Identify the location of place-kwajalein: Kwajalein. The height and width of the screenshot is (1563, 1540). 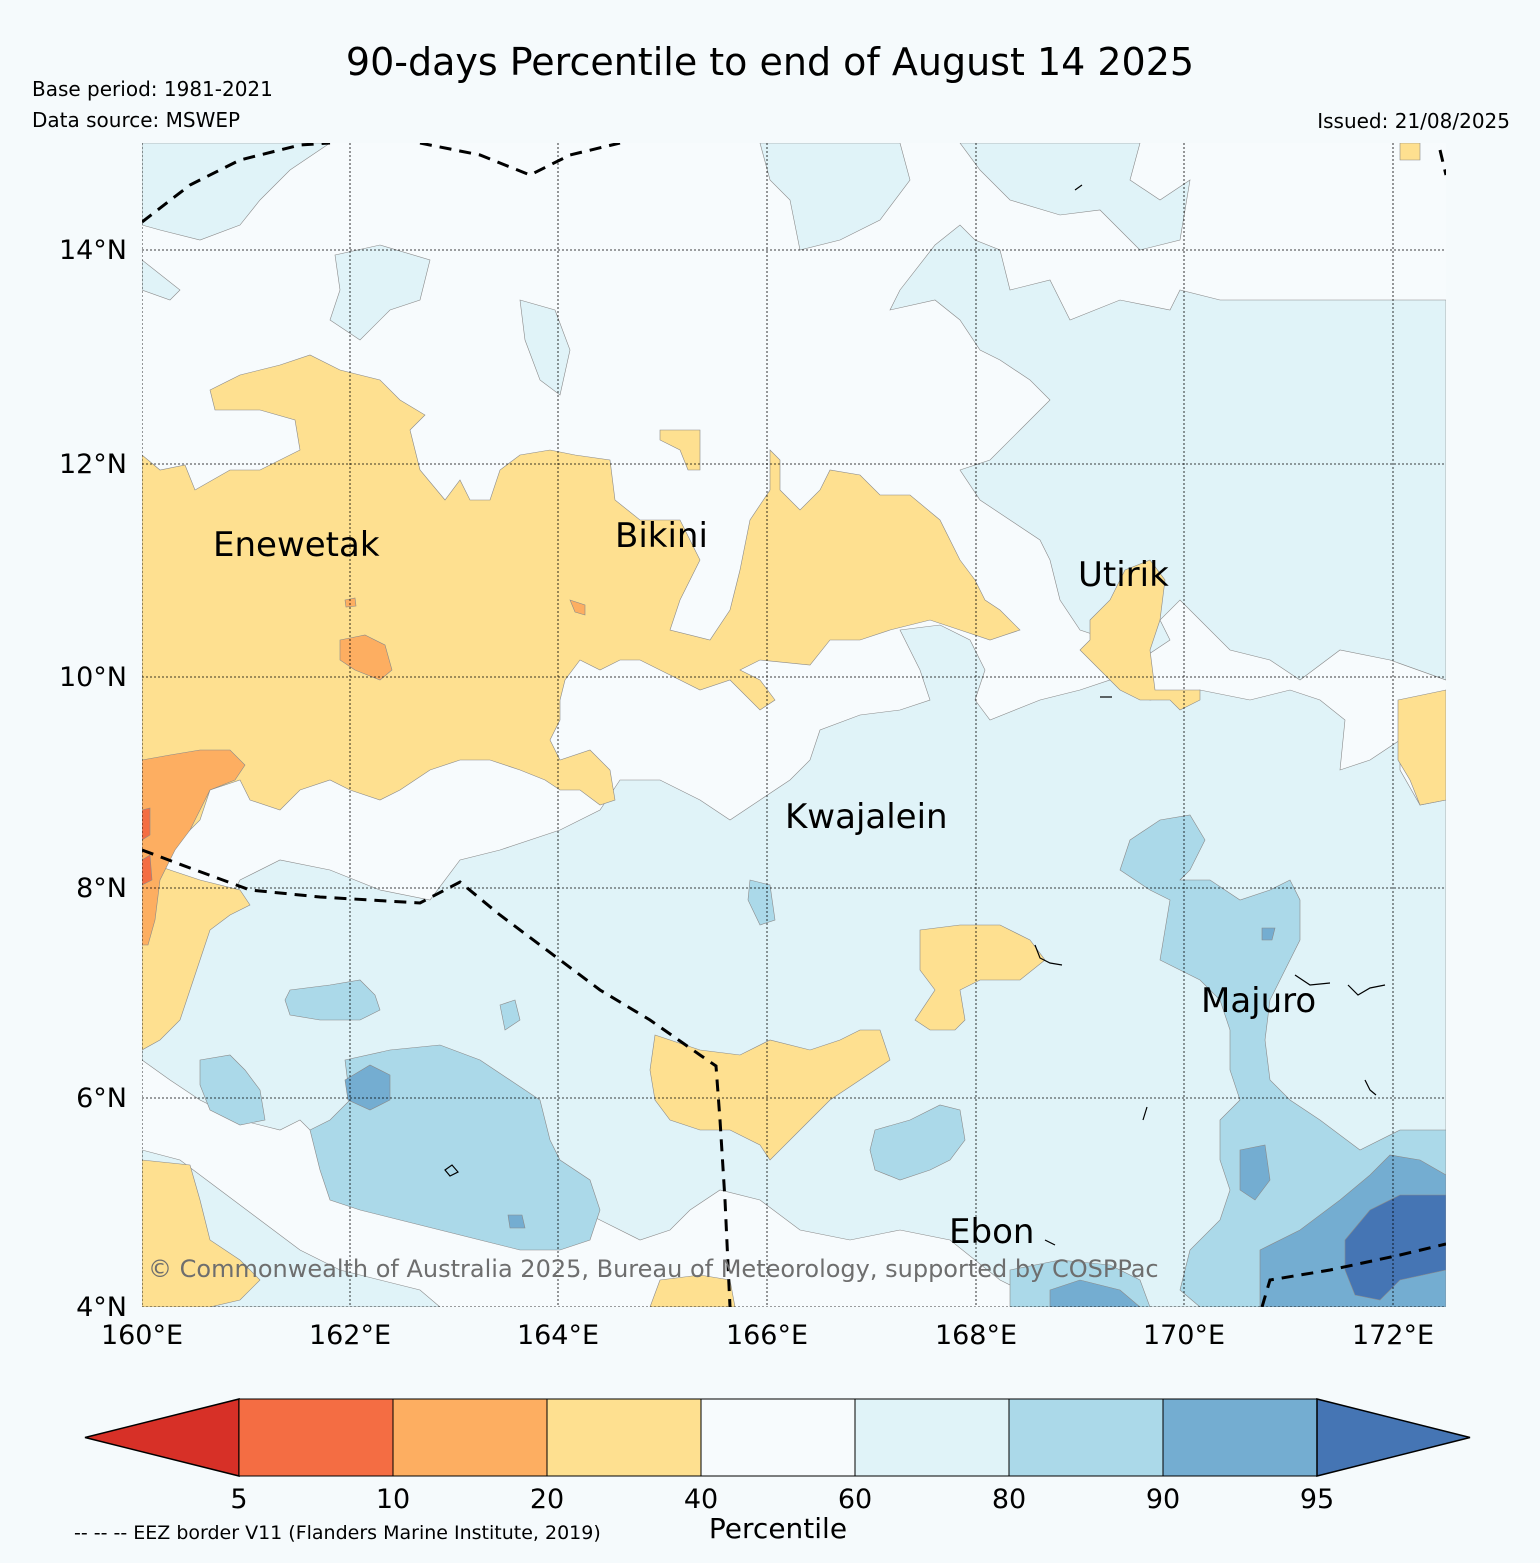
(866, 817).